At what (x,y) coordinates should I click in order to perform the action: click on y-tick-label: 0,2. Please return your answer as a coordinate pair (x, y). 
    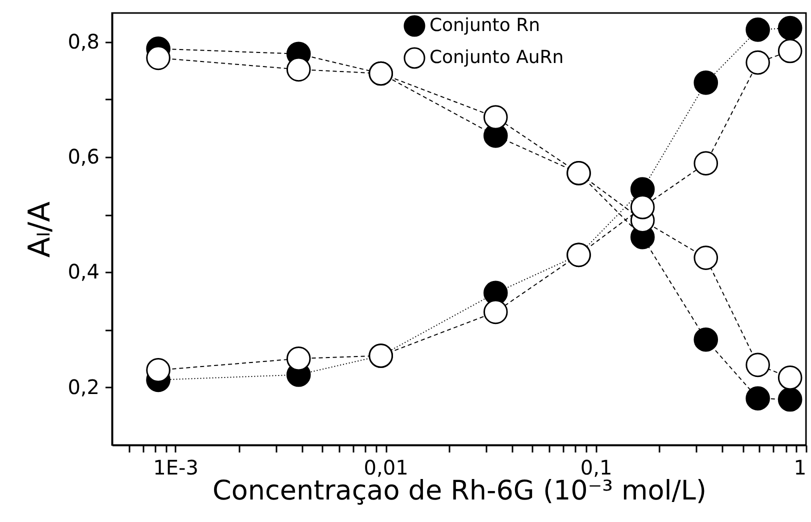
    Looking at the image, I should click on (84, 386).